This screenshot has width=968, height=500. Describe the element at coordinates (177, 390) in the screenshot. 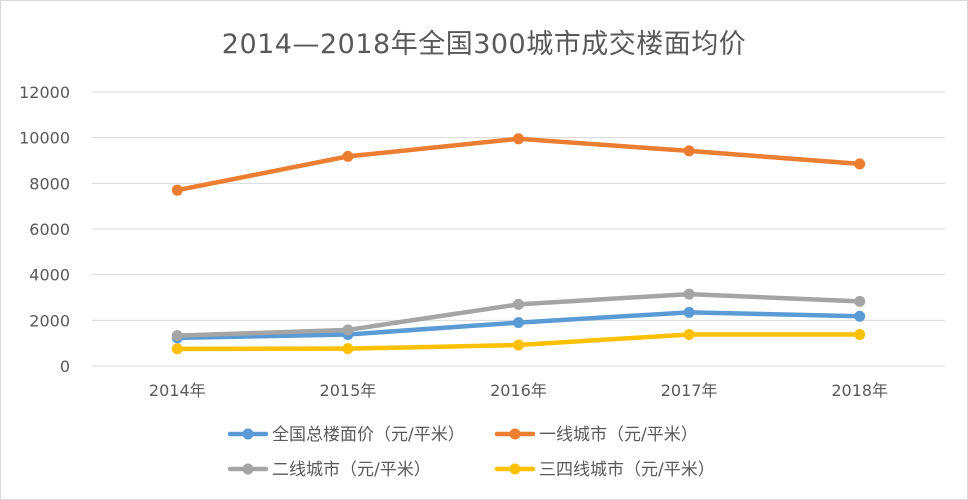

I see `x-tick-label: 2014年` at that location.